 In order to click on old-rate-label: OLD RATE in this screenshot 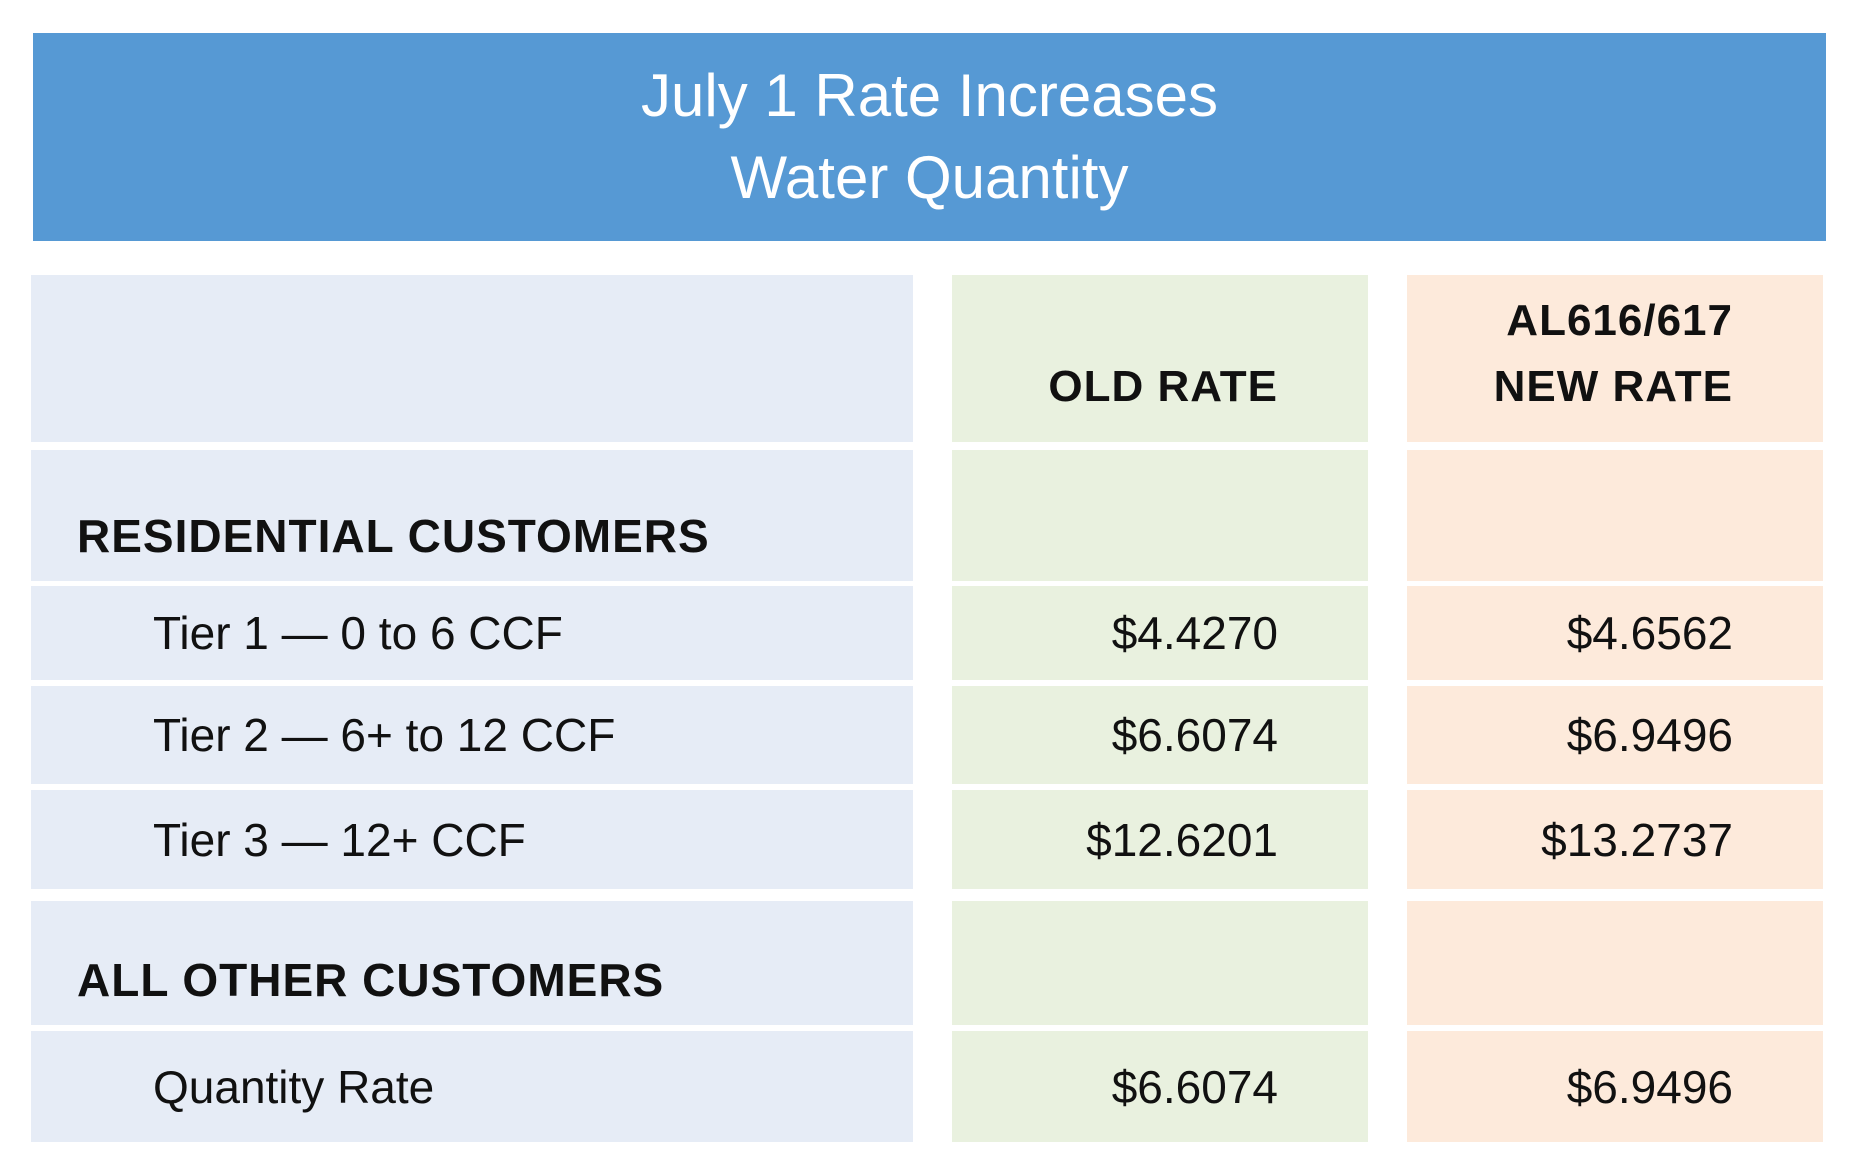, I will do `click(1163, 386)`.